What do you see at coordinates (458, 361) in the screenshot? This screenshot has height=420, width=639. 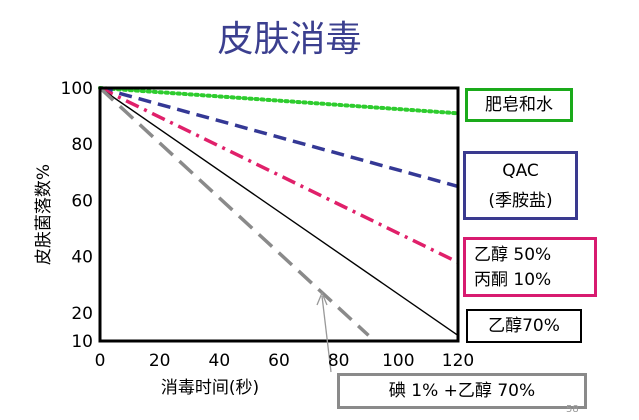 I see `x-tick-label-6: 120` at bounding box center [458, 361].